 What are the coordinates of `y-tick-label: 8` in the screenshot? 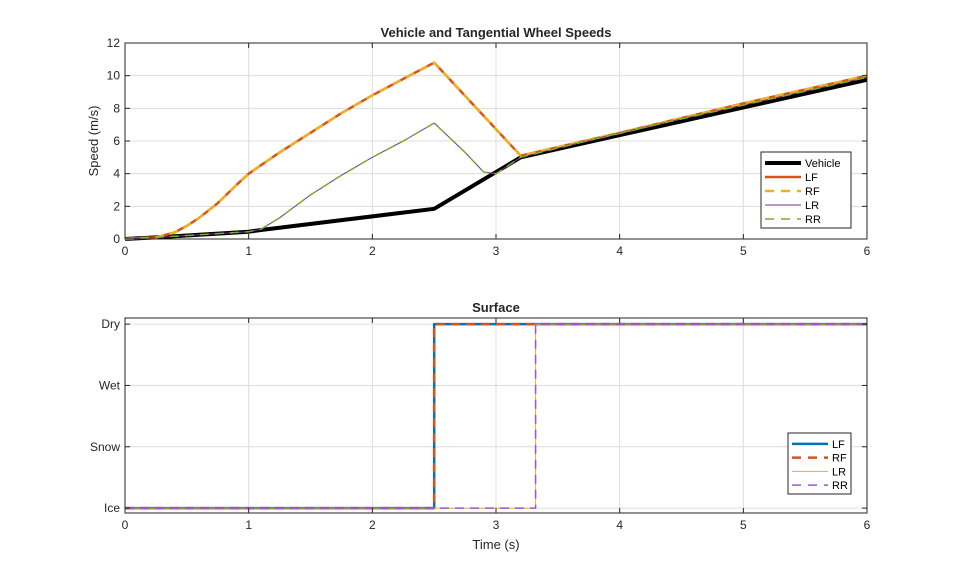 It's located at (116, 108).